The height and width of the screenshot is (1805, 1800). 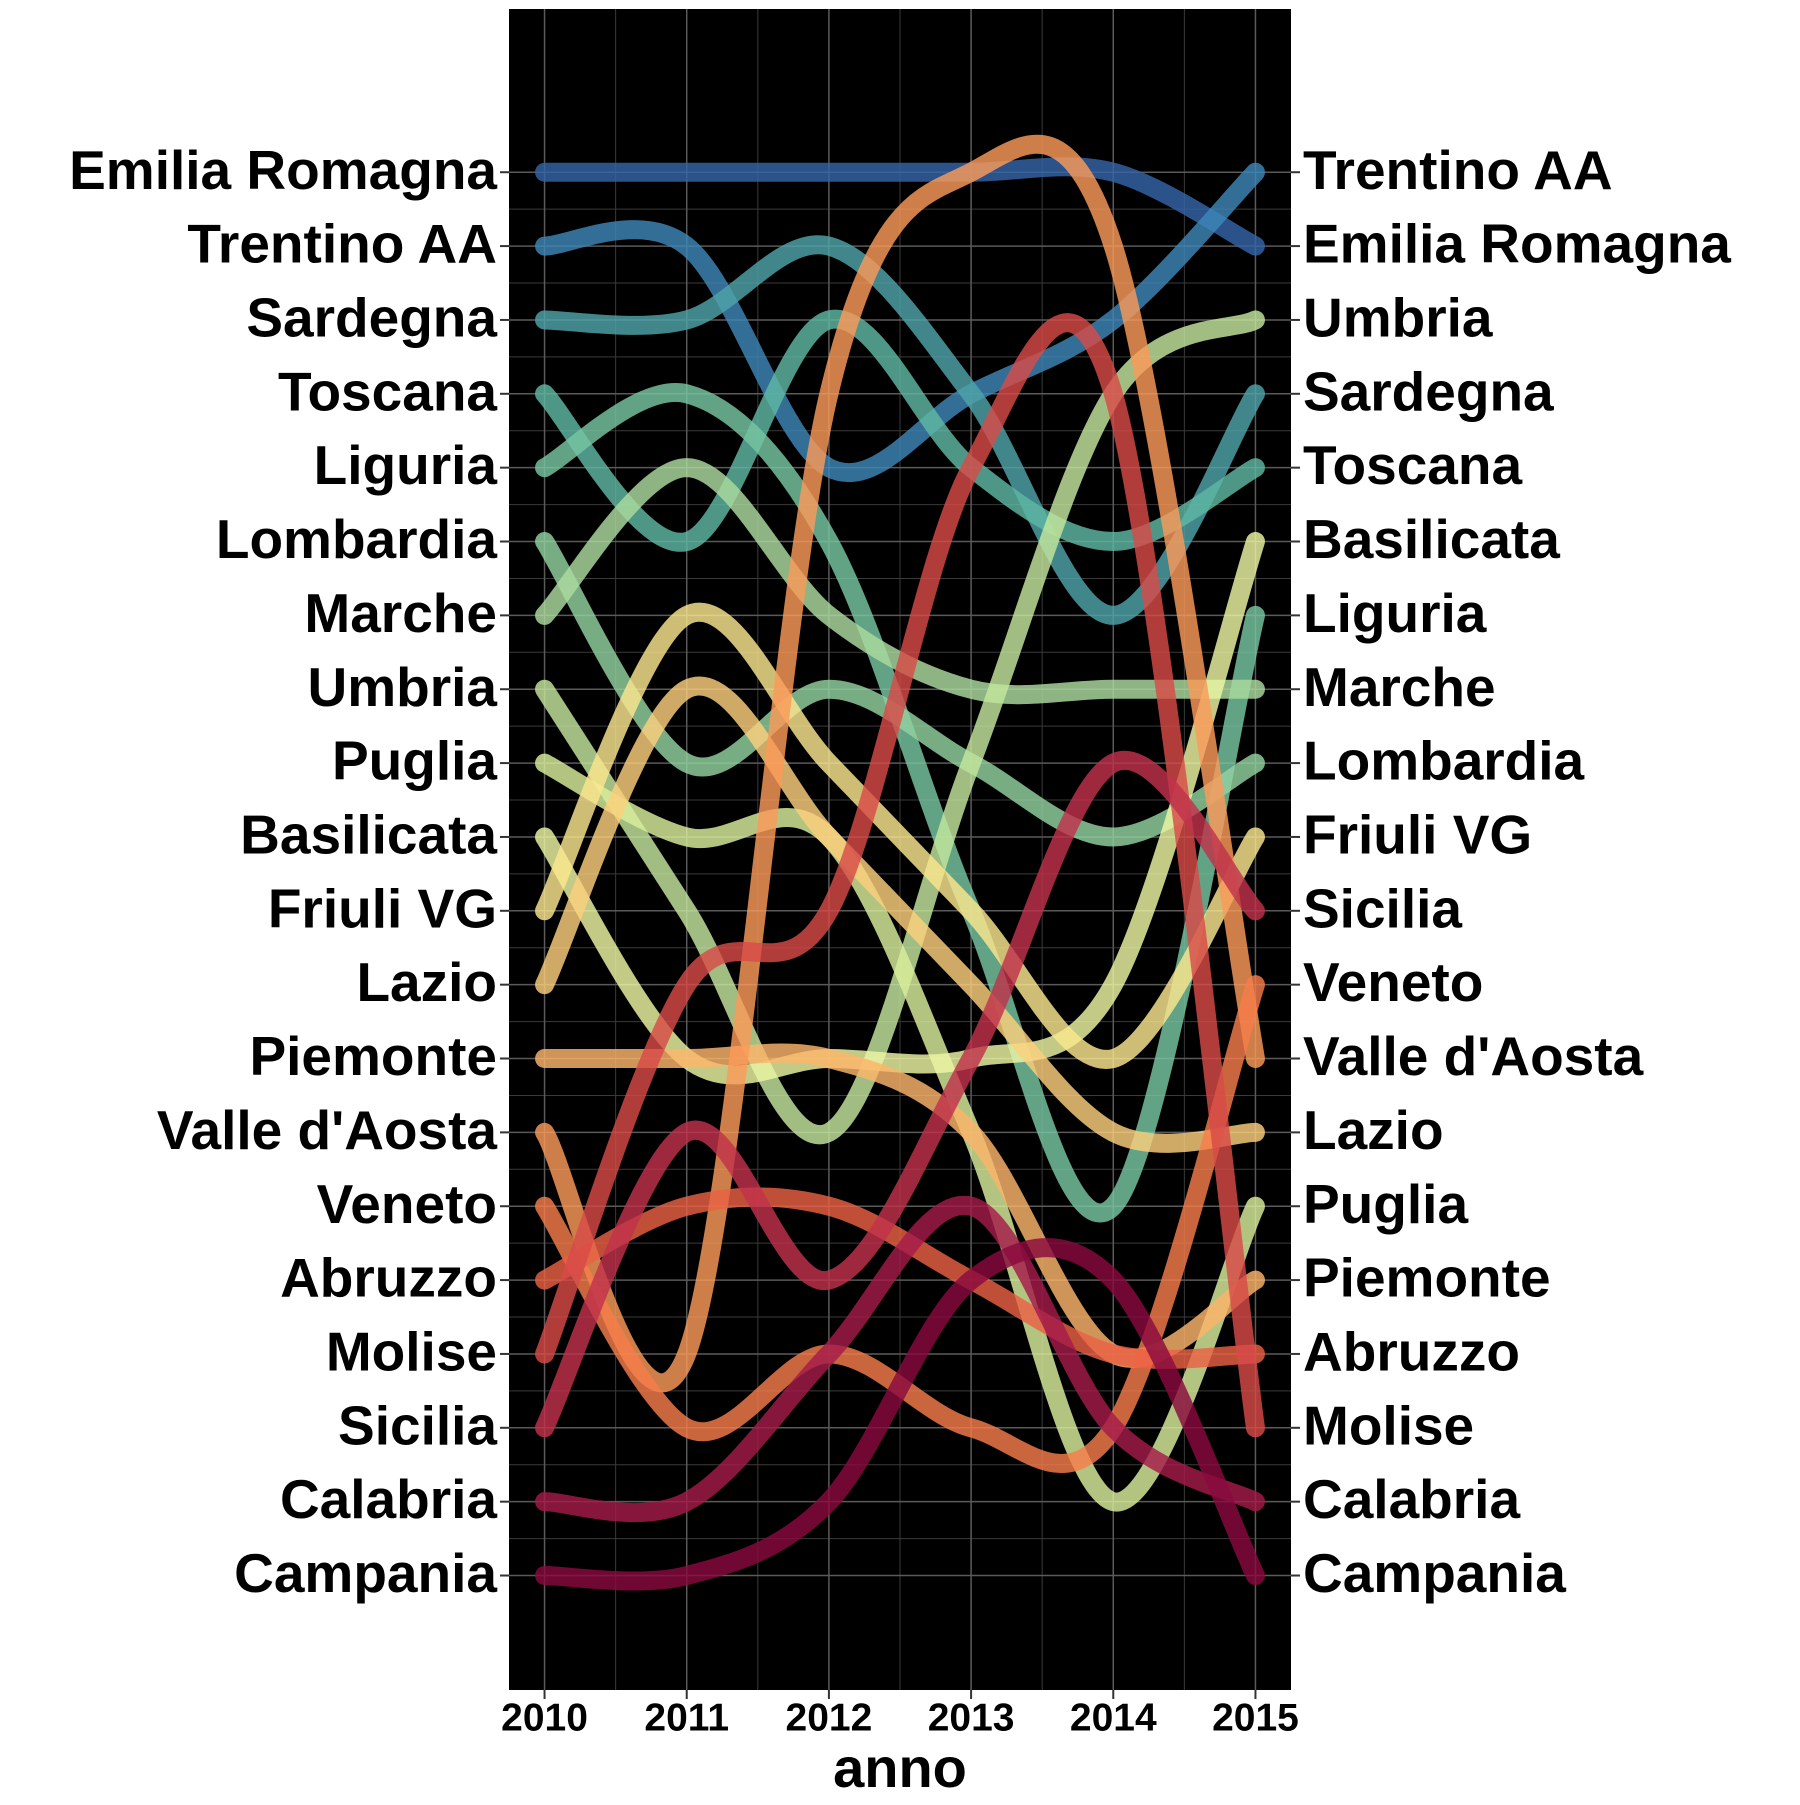 What do you see at coordinates (365, 1573) in the screenshot?
I see `y-tick-label: Campania` at bounding box center [365, 1573].